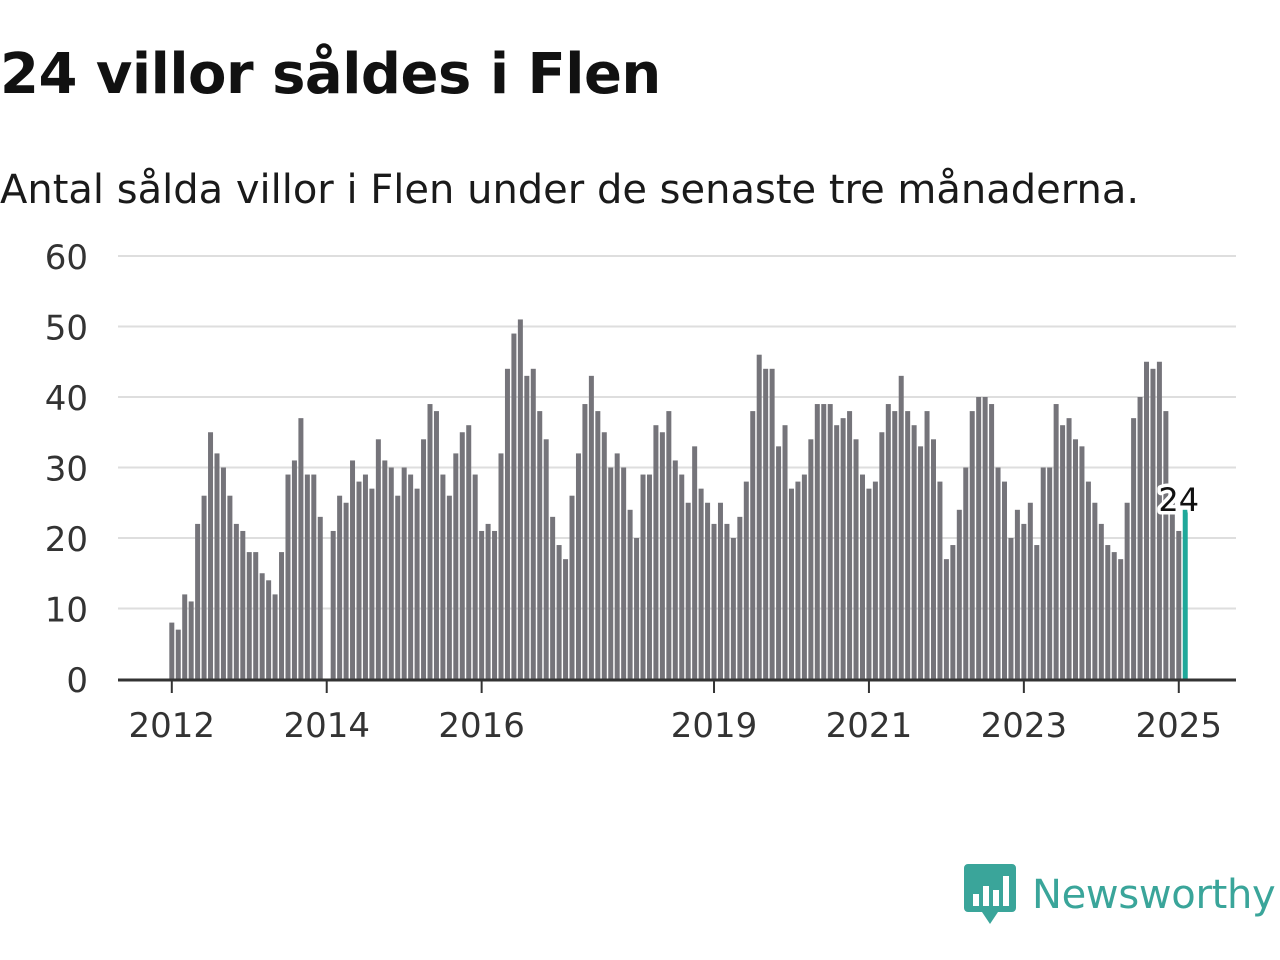 This screenshot has height=960, width=1280. What do you see at coordinates (1179, 726) in the screenshot?
I see `x-tick-label: 2025` at bounding box center [1179, 726].